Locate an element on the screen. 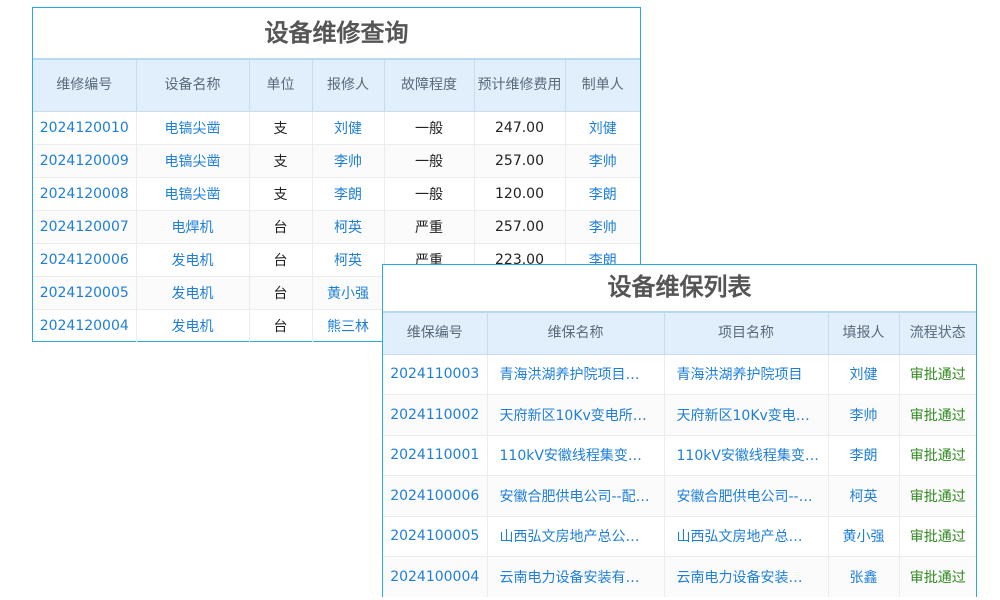 This screenshot has height=600, width=1000. table-cell: 2024110001 is located at coordinates (435, 455).